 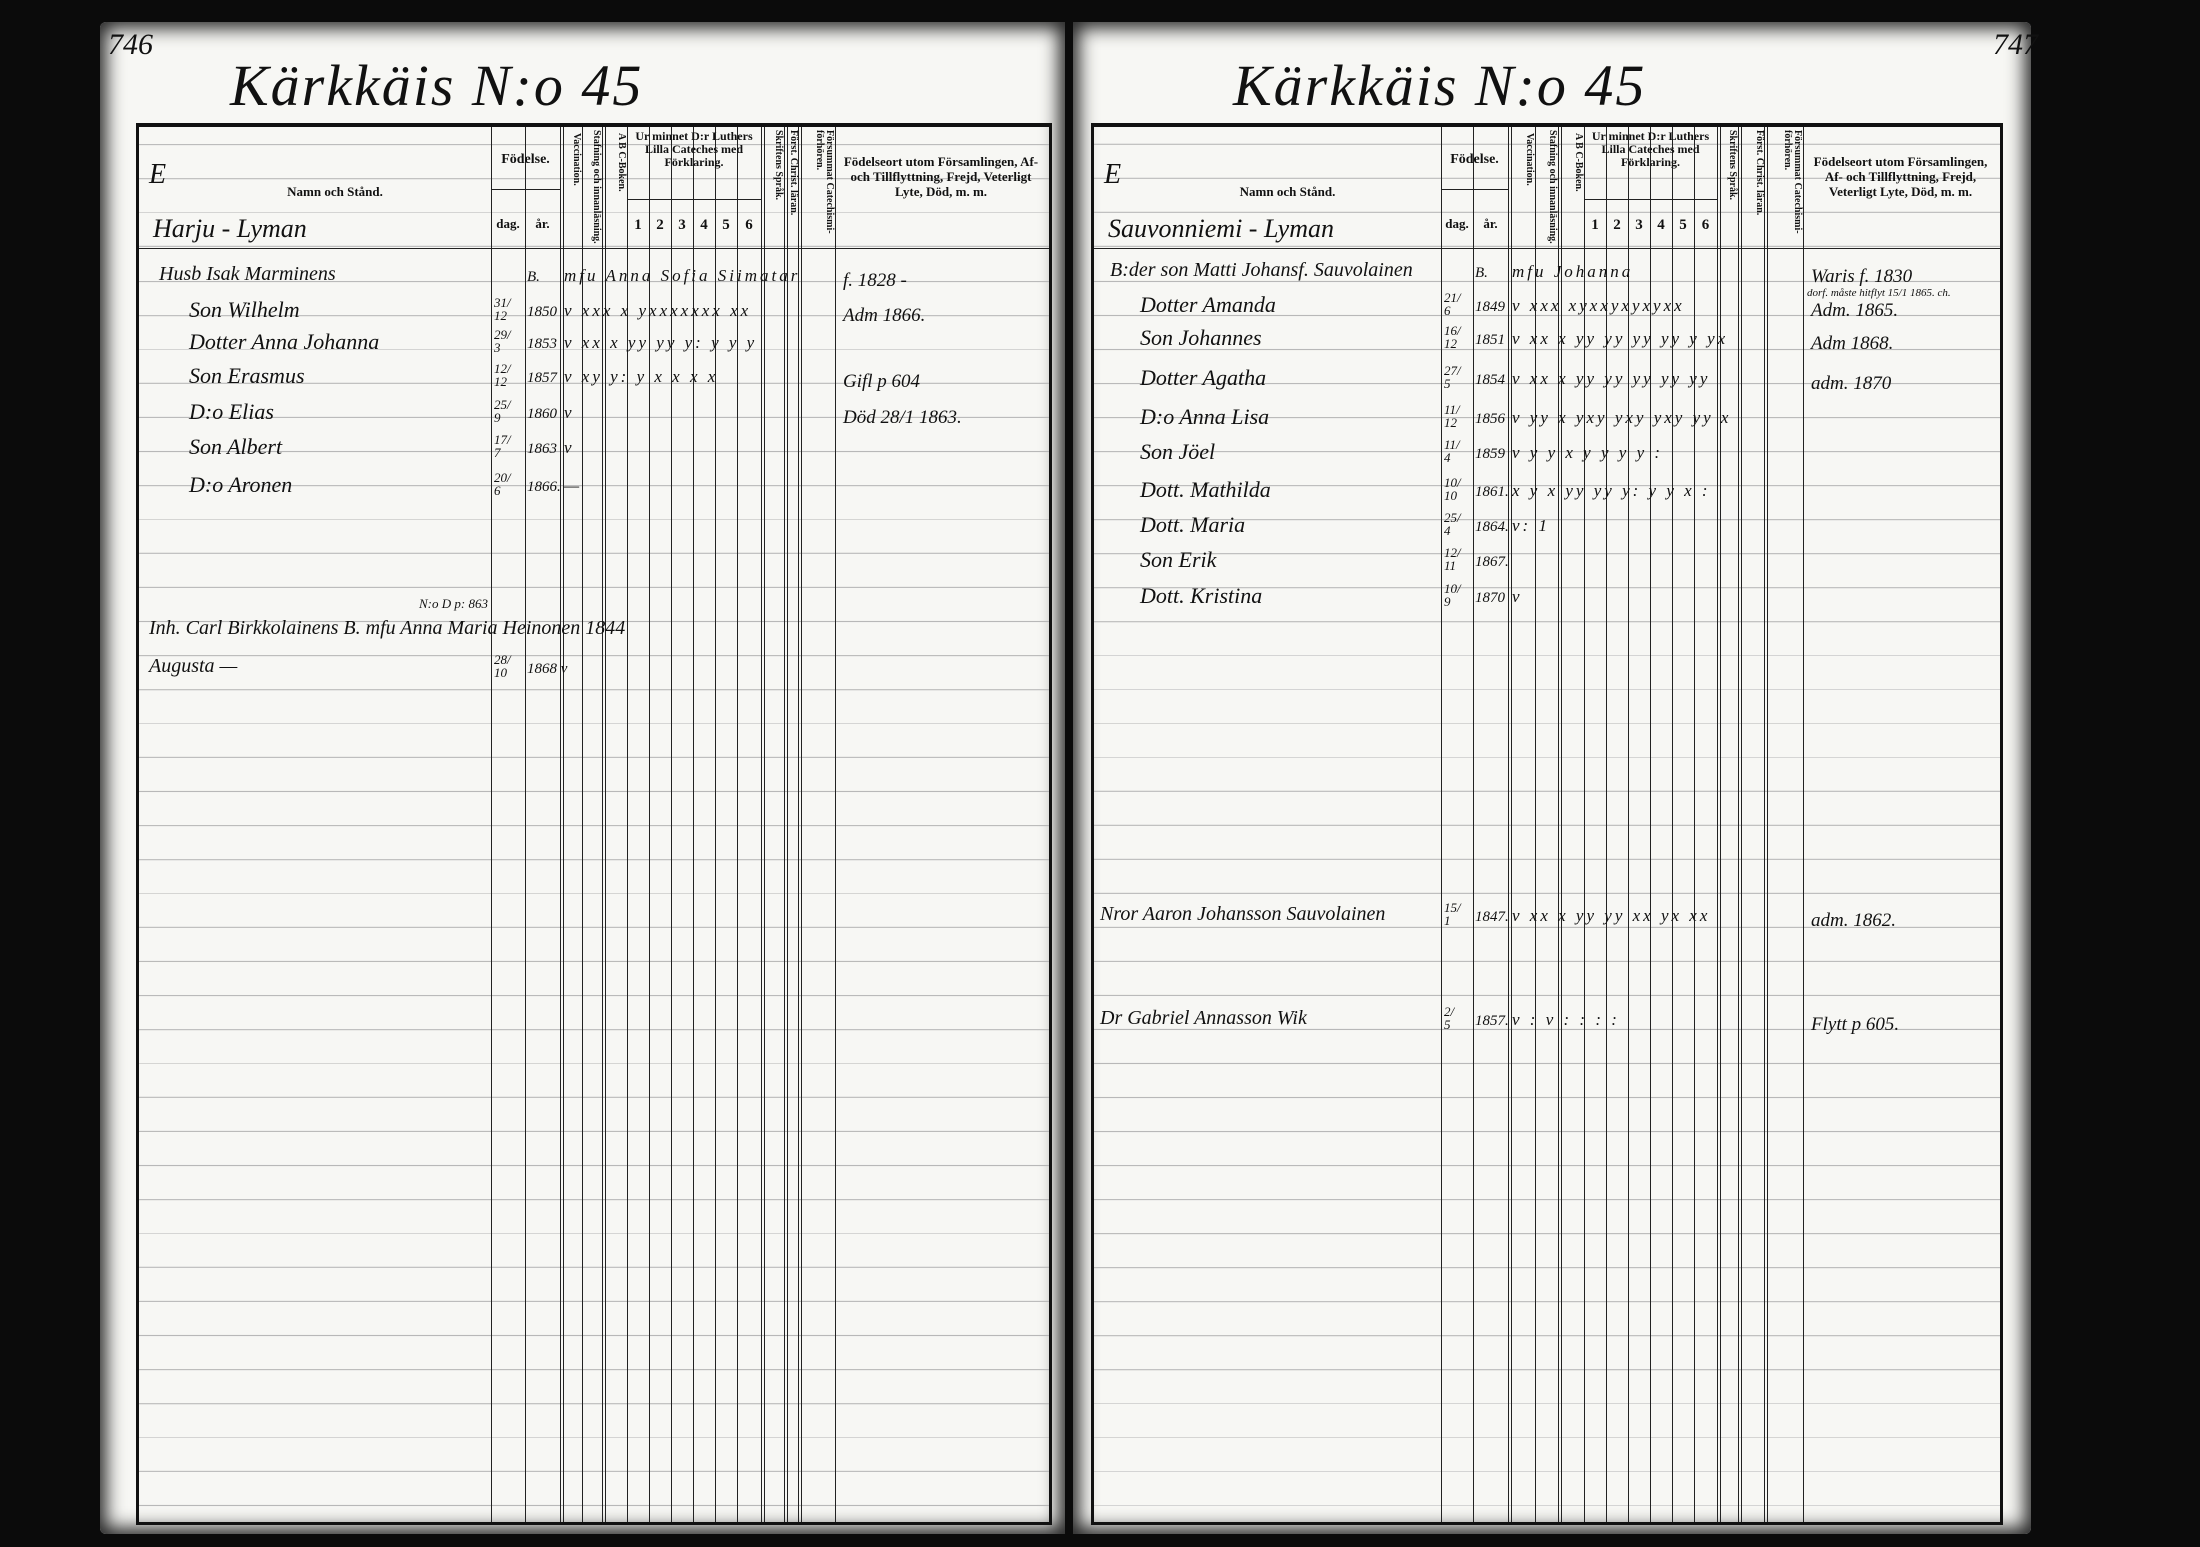 What do you see at coordinates (884, 315) in the screenshot?
I see `remark-note: Adm 1866.` at bounding box center [884, 315].